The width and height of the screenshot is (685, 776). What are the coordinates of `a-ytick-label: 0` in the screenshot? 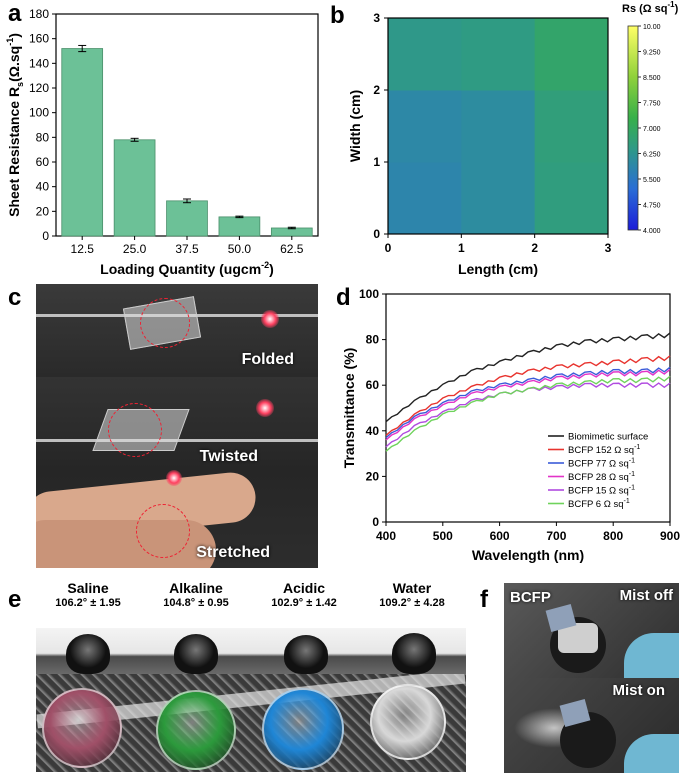 It's located at (45, 236).